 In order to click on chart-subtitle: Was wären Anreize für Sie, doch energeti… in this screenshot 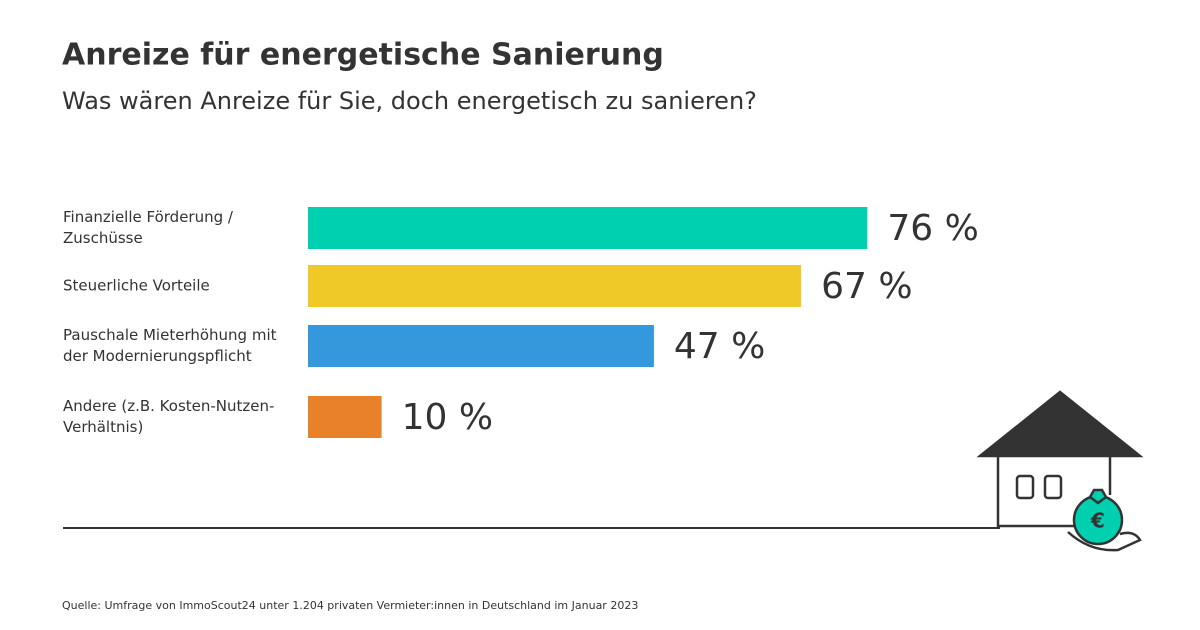, I will do `click(409, 101)`.